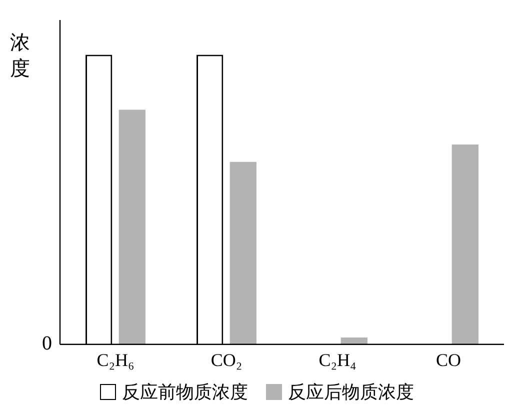 The height and width of the screenshot is (414, 514). Describe the element at coordinates (337, 360) in the screenshot. I see `x-tick-label: C₂H₄` at that location.